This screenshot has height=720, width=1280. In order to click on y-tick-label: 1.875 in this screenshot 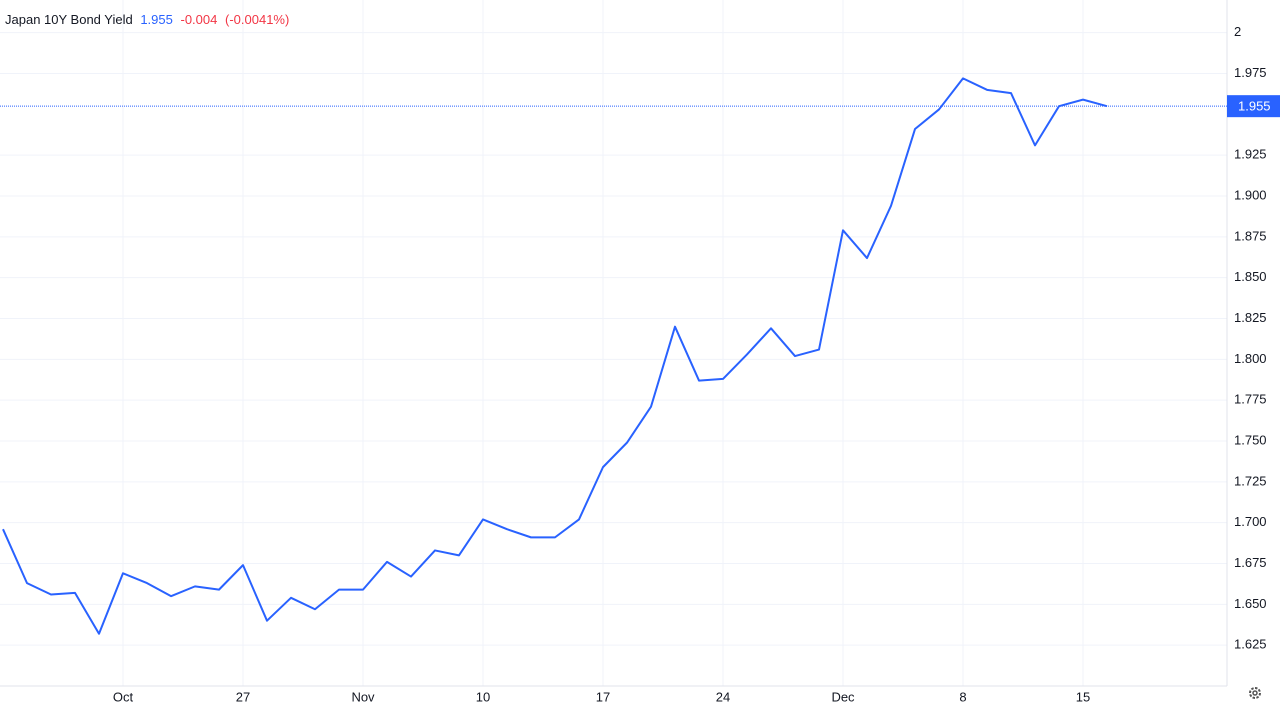, I will do `click(1250, 235)`.